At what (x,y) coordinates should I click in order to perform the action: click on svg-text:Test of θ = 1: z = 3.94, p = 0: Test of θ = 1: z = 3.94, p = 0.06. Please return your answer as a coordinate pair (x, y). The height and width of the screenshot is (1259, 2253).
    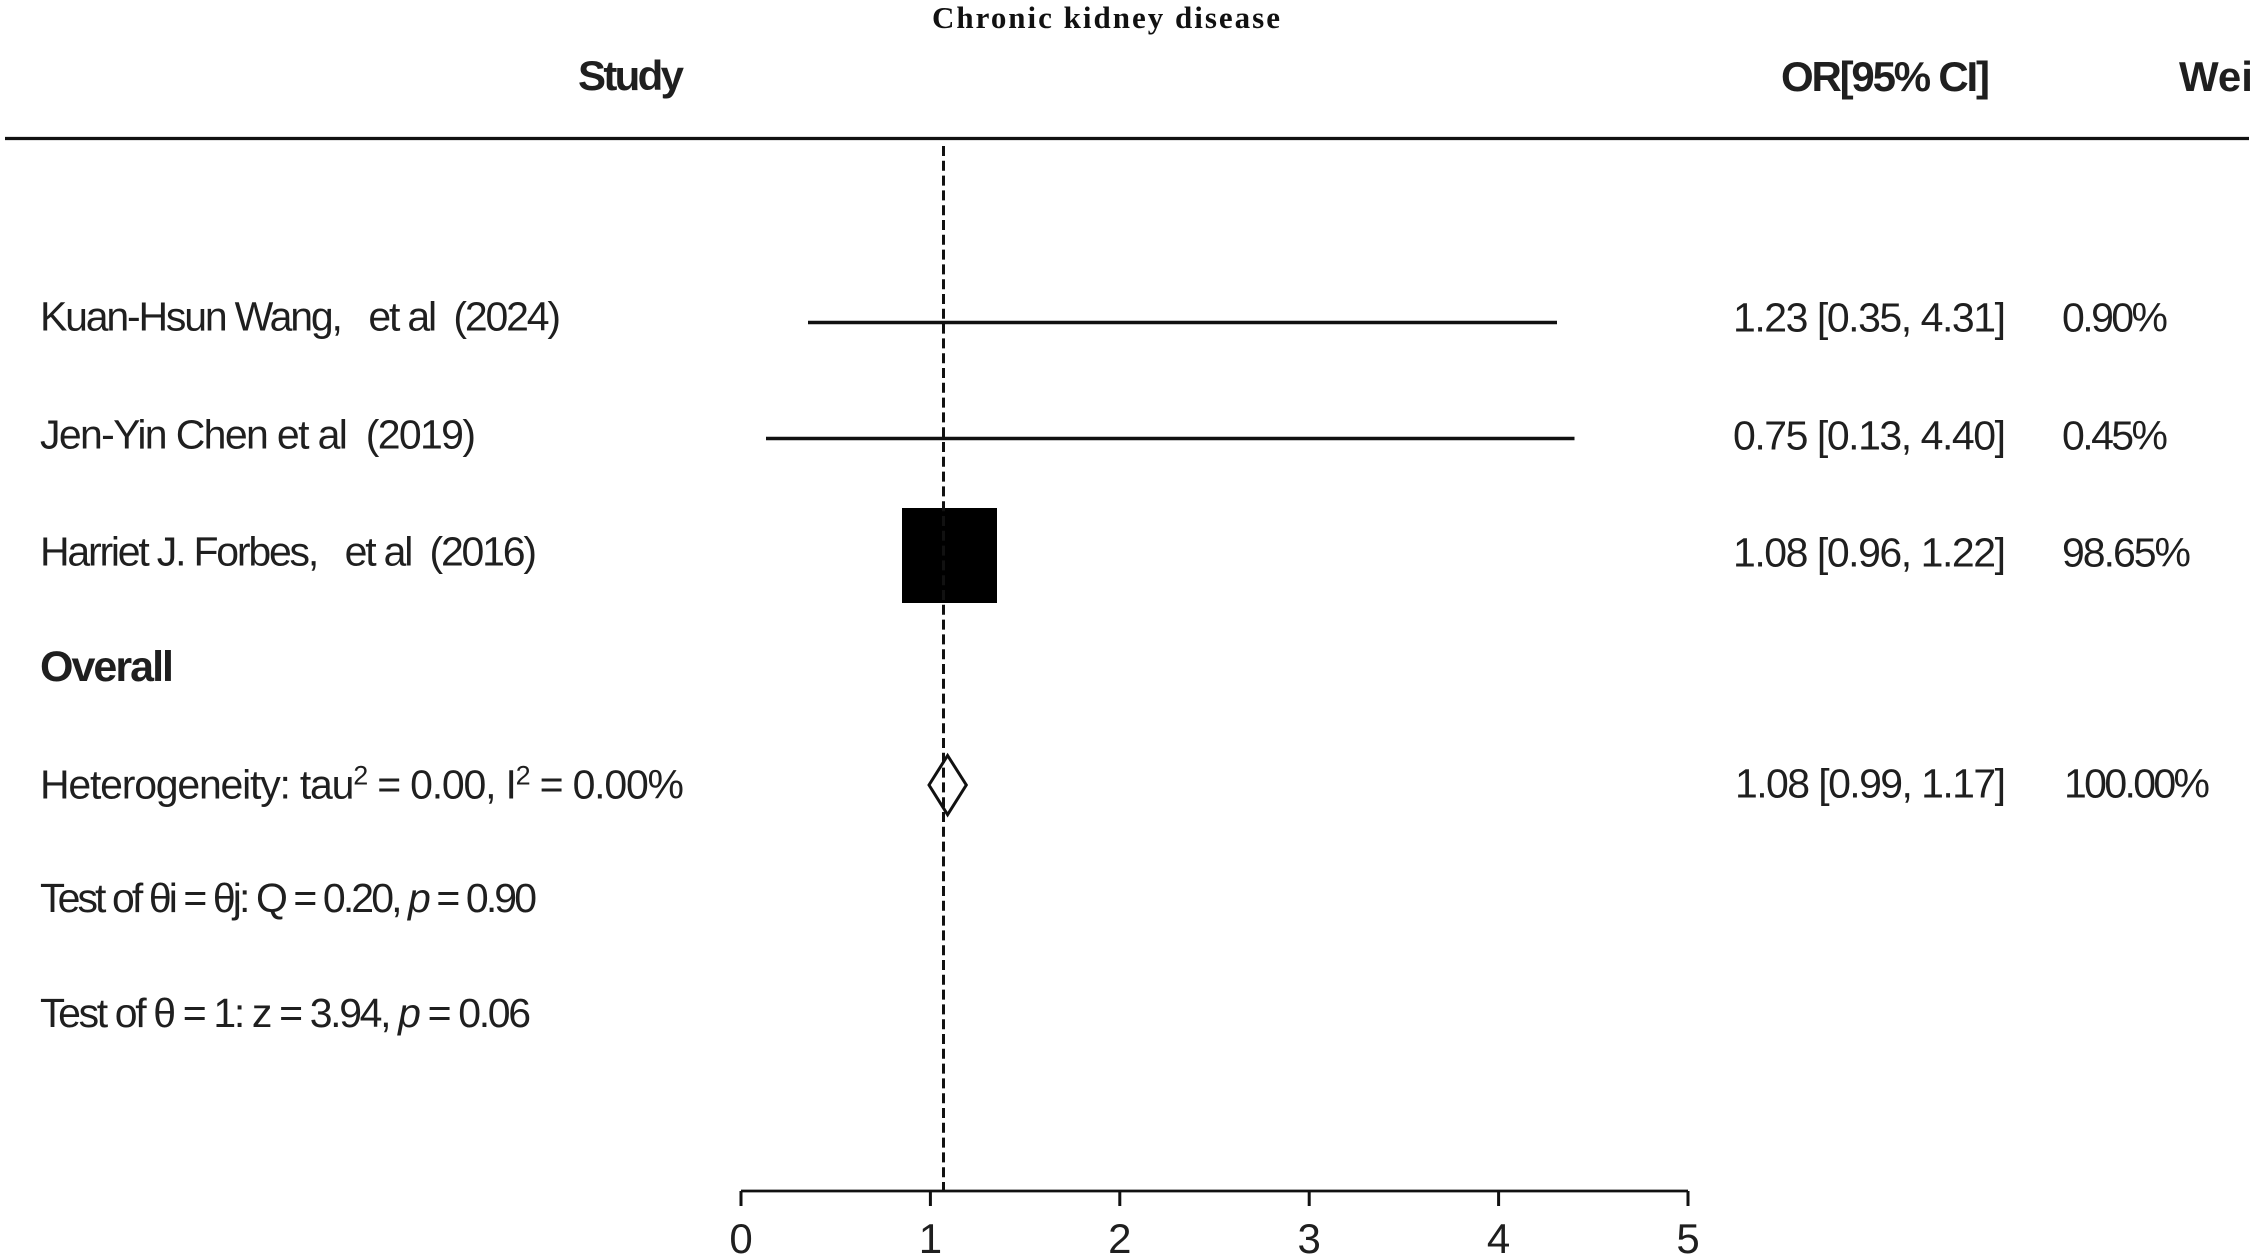
    Looking at the image, I should click on (285, 1013).